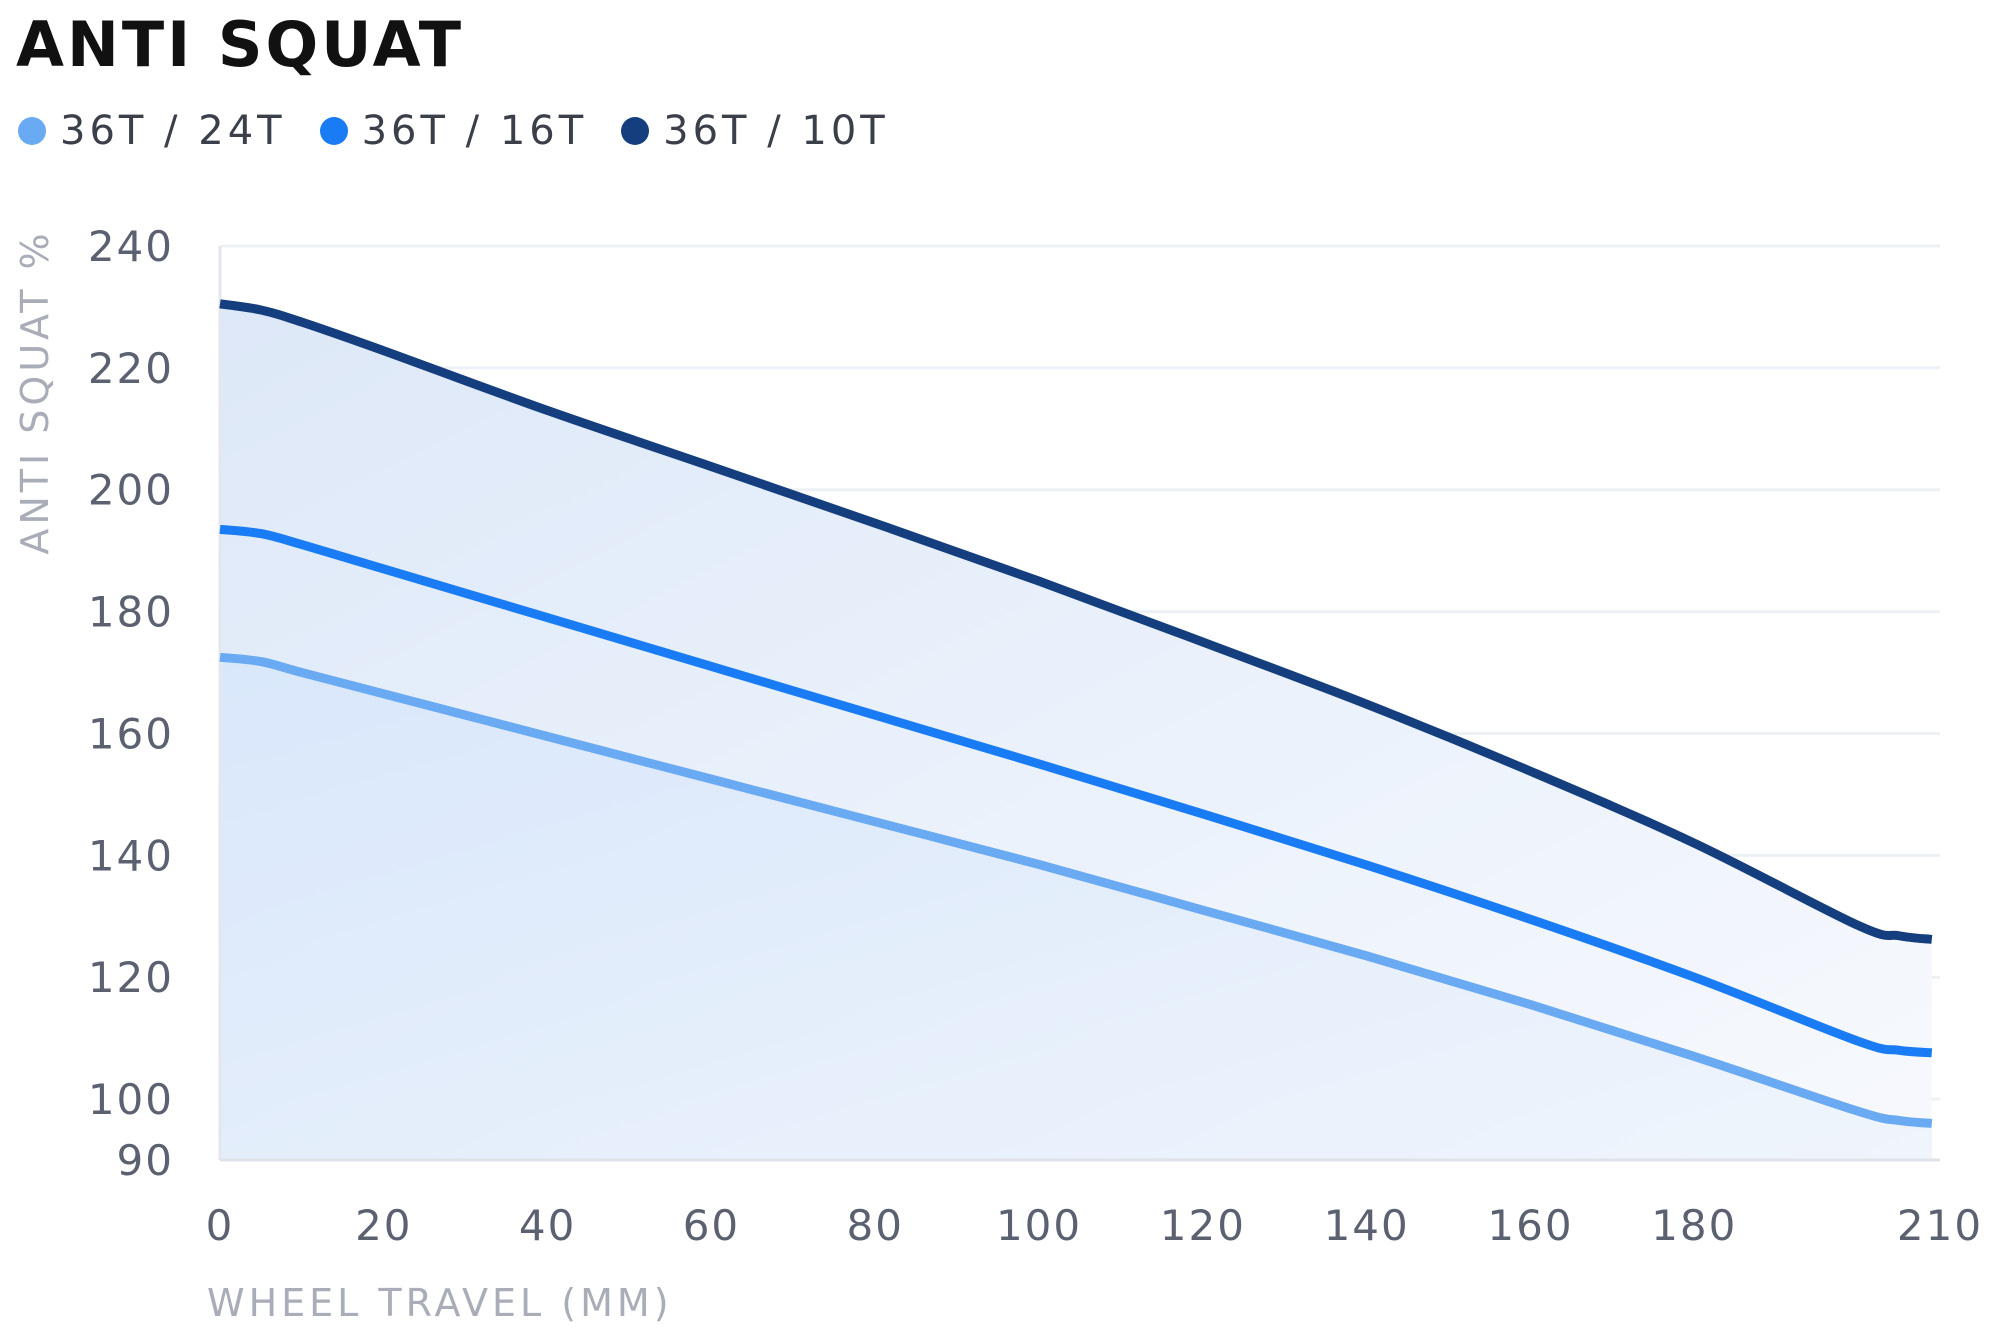  What do you see at coordinates (131, 246) in the screenshot?
I see `y-tick-label: 240` at bounding box center [131, 246].